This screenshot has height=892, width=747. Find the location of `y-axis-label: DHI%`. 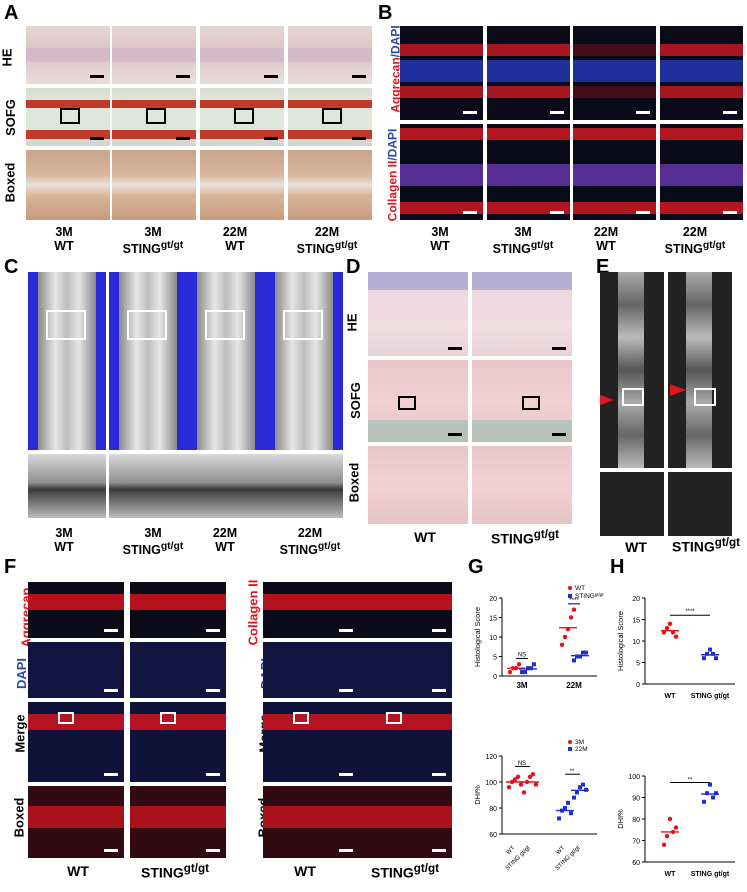

y-axis-label: DHI% is located at coordinates (477, 795).